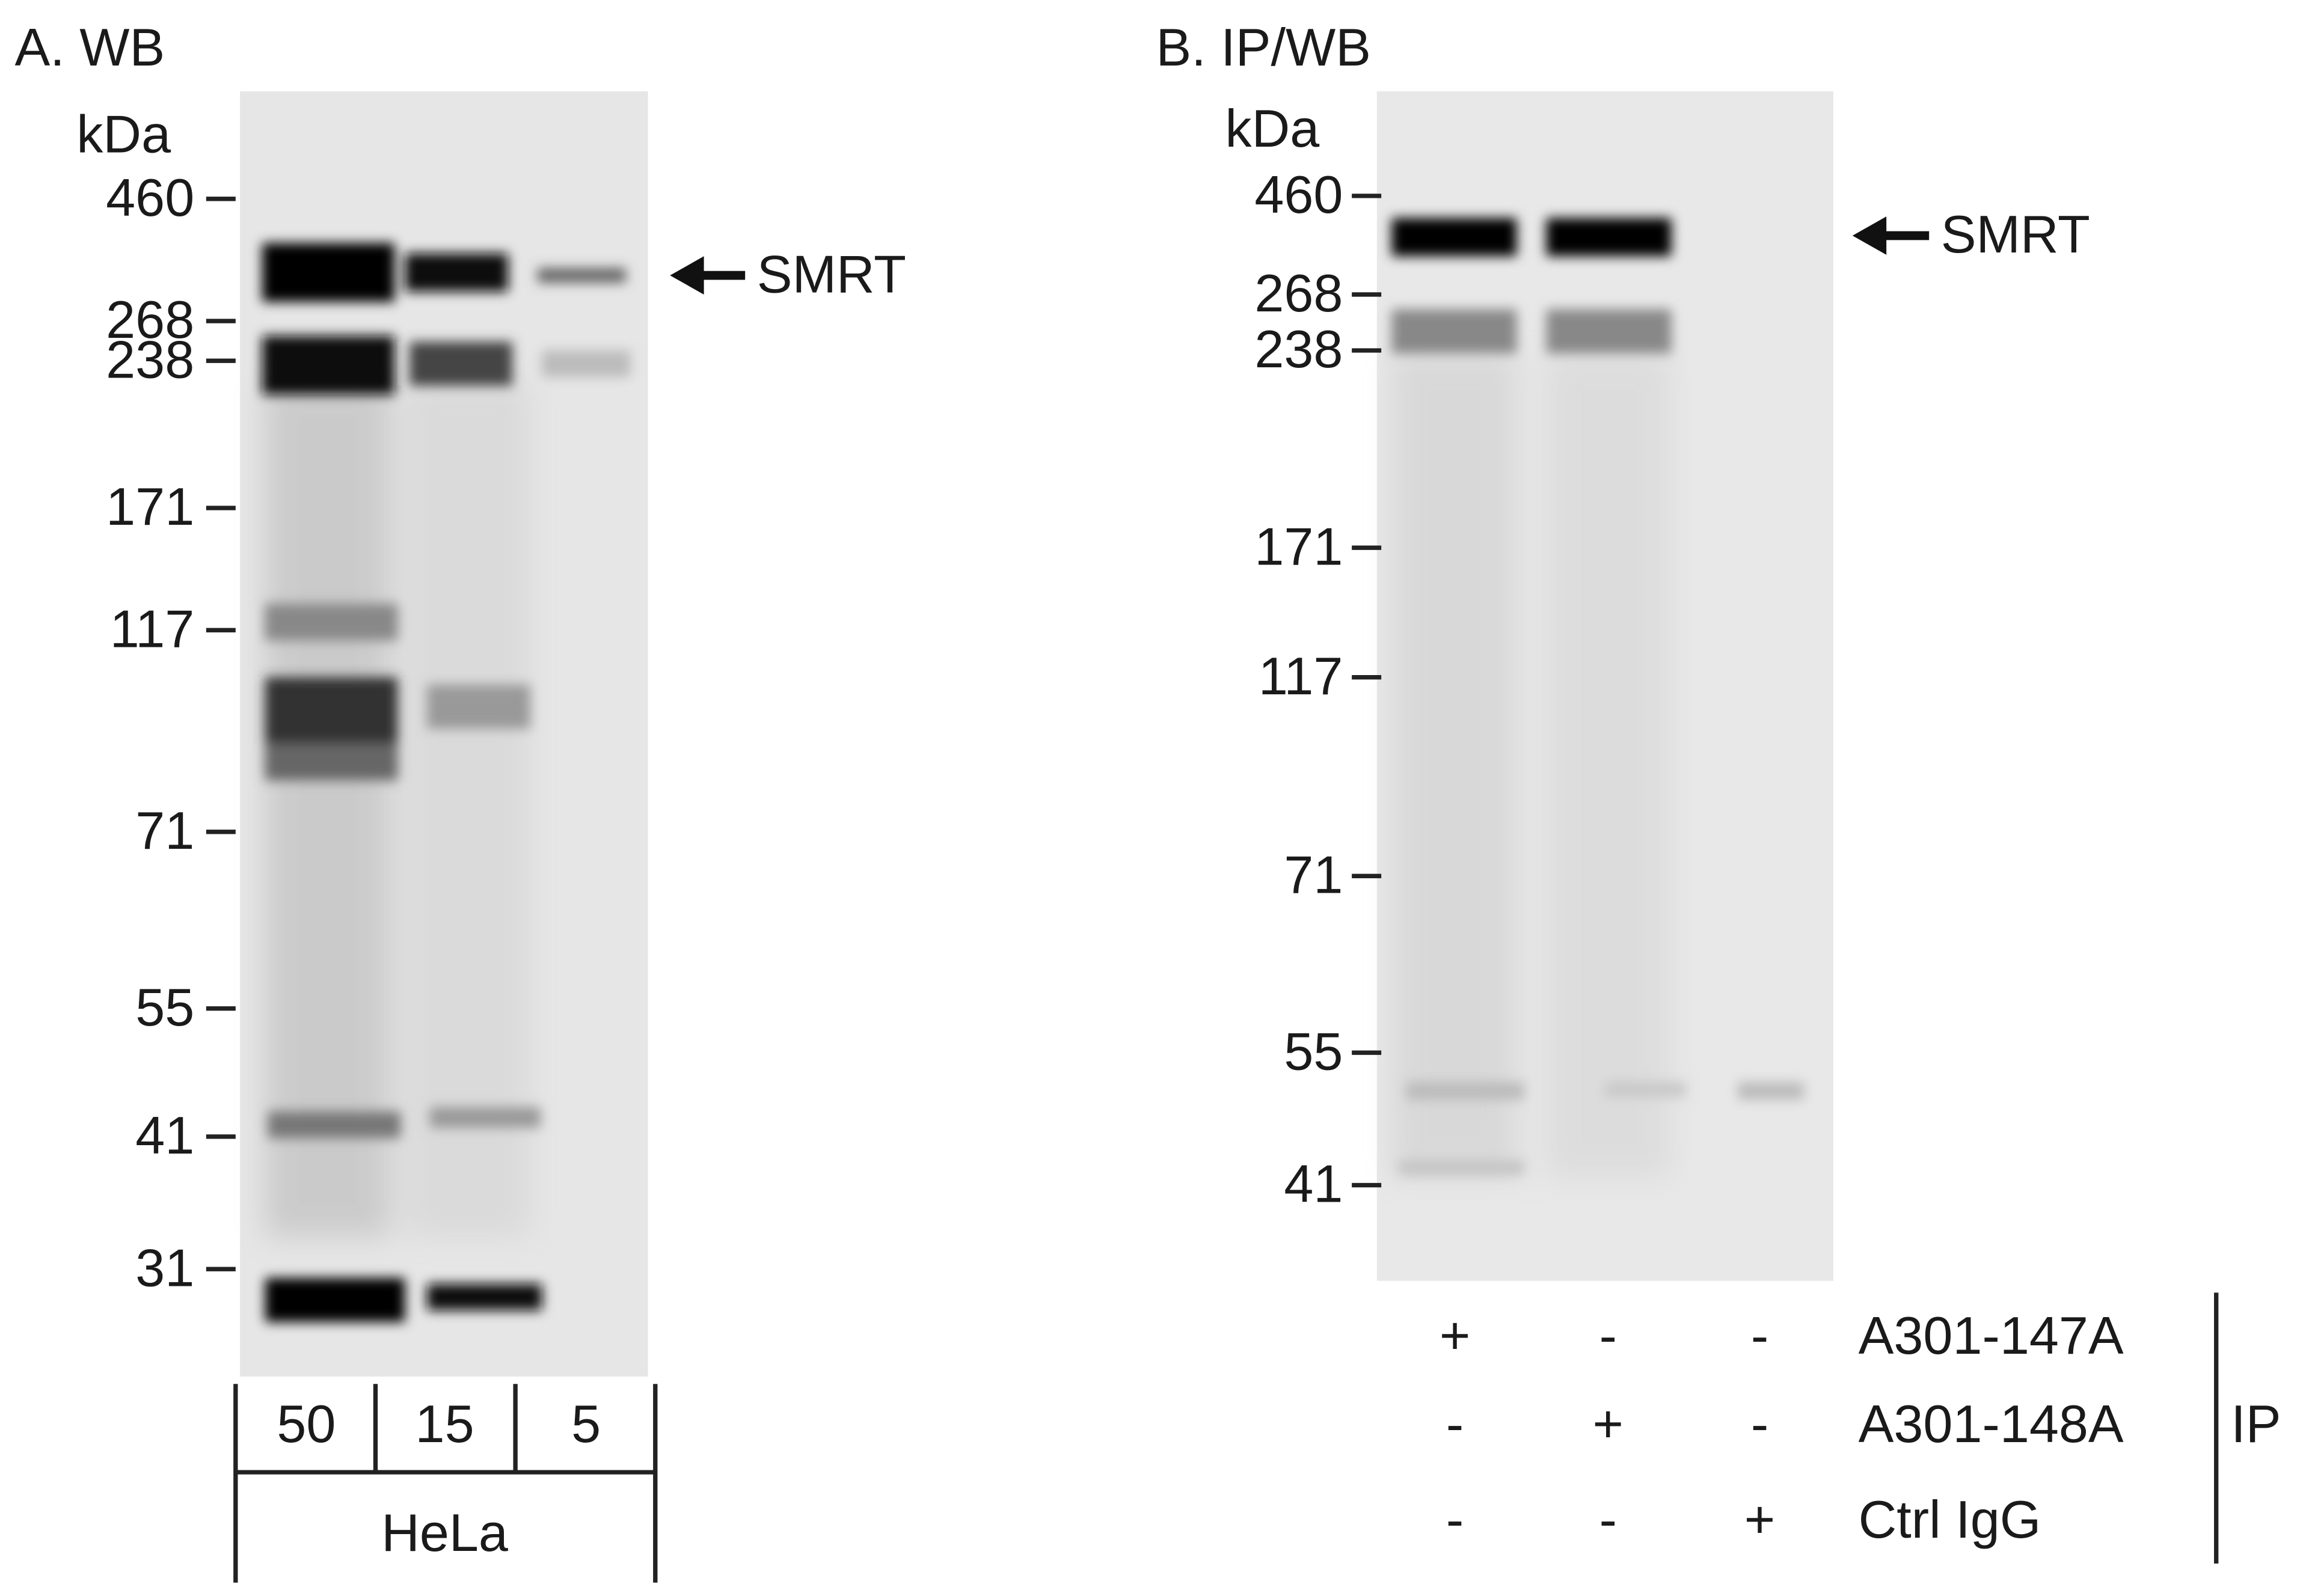 This screenshot has width=2309, height=1596. What do you see at coordinates (445, 1483) in the screenshot?
I see `lane-table` at bounding box center [445, 1483].